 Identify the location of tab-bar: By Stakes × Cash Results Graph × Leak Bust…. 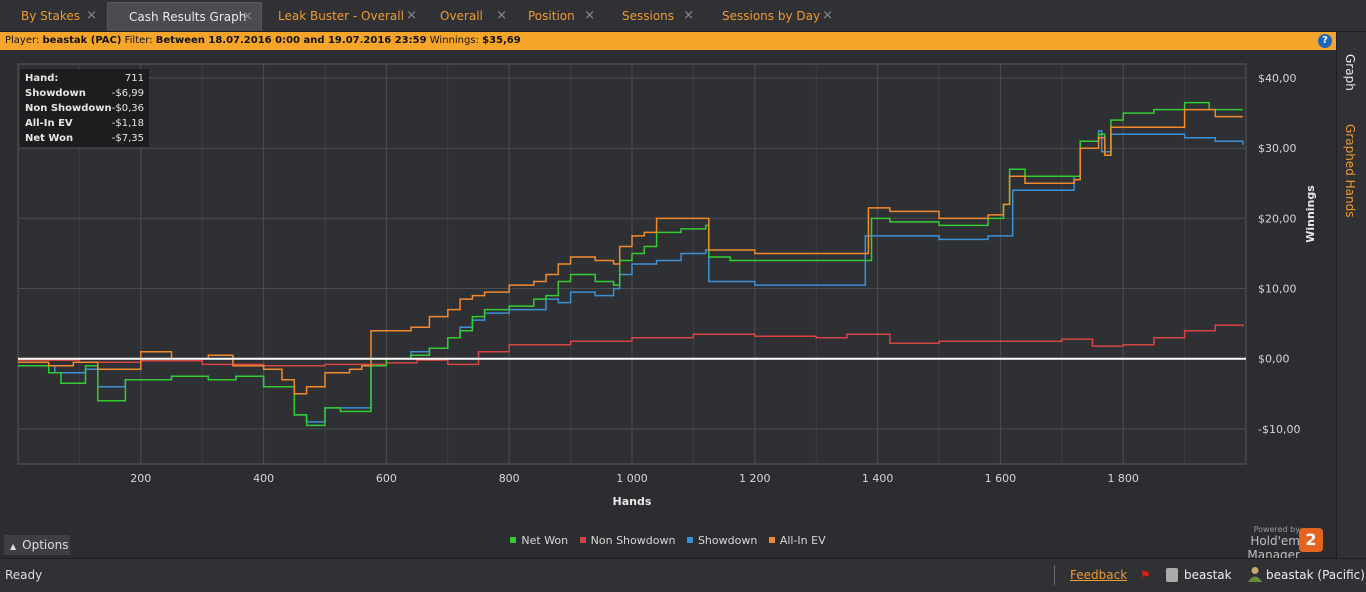
(683, 16).